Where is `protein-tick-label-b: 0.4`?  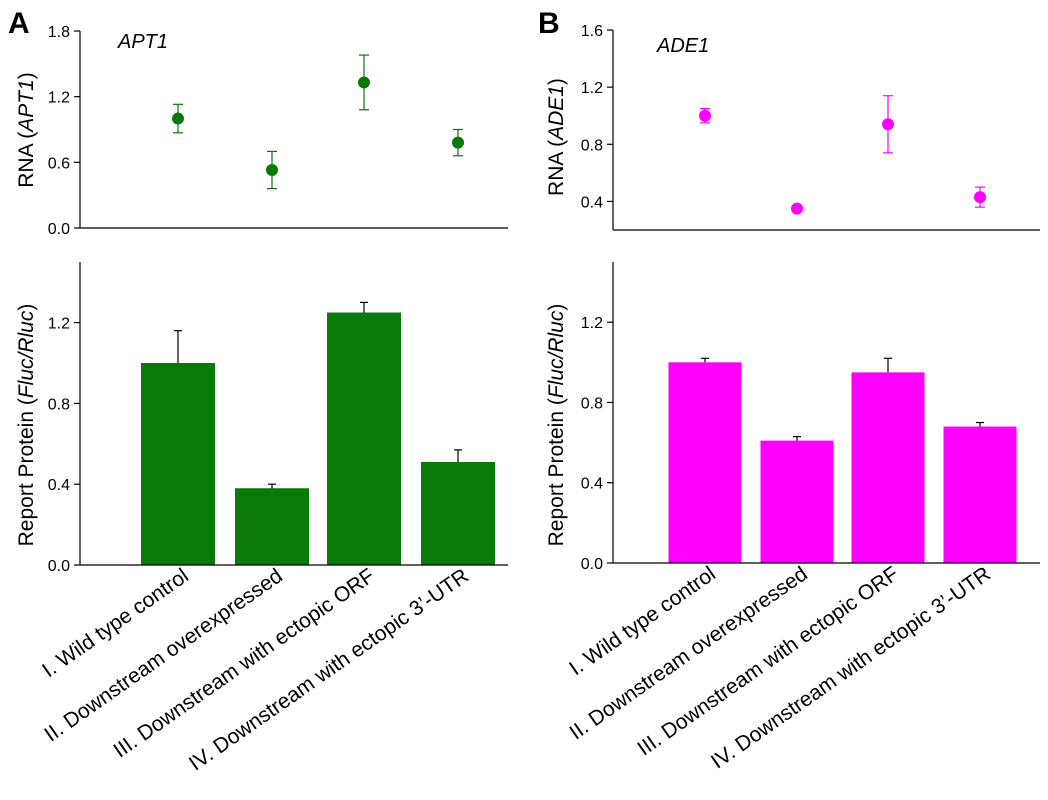
protein-tick-label-b: 0.4 is located at coordinates (592, 484).